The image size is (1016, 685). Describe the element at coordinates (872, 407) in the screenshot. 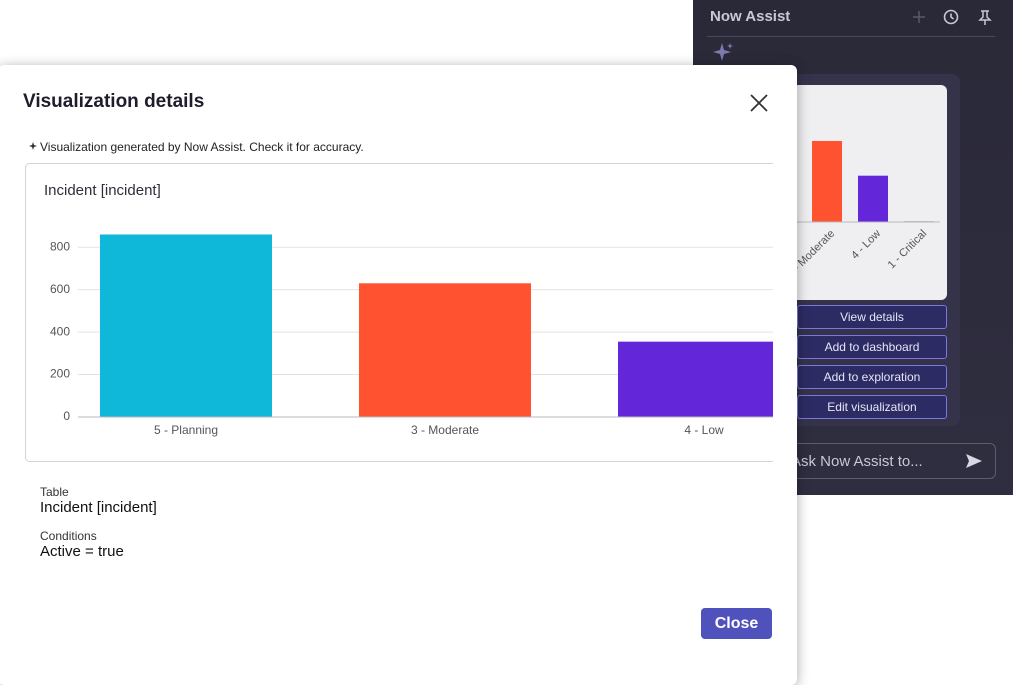

I see `action-button: Edit visualization` at that location.